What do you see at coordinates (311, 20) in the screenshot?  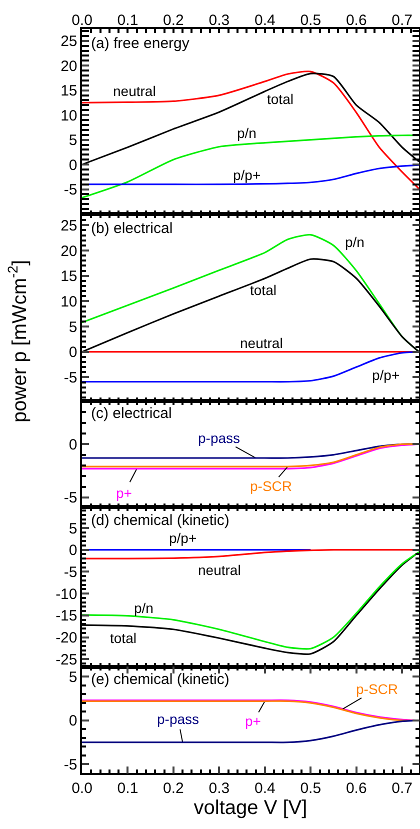 I see `x2-tick-label: 0.5` at bounding box center [311, 20].